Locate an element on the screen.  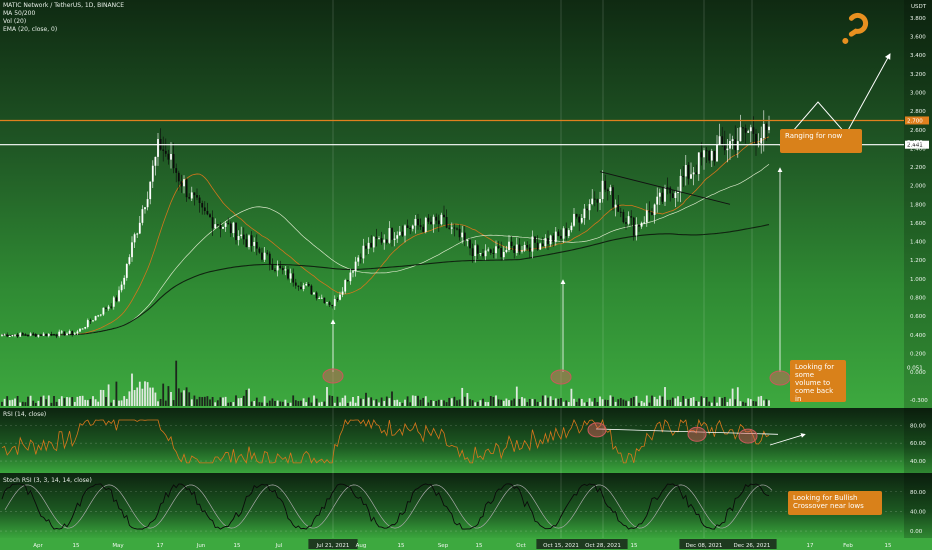
volume-note: Looking for some volume to come back in is located at coordinates (818, 381).